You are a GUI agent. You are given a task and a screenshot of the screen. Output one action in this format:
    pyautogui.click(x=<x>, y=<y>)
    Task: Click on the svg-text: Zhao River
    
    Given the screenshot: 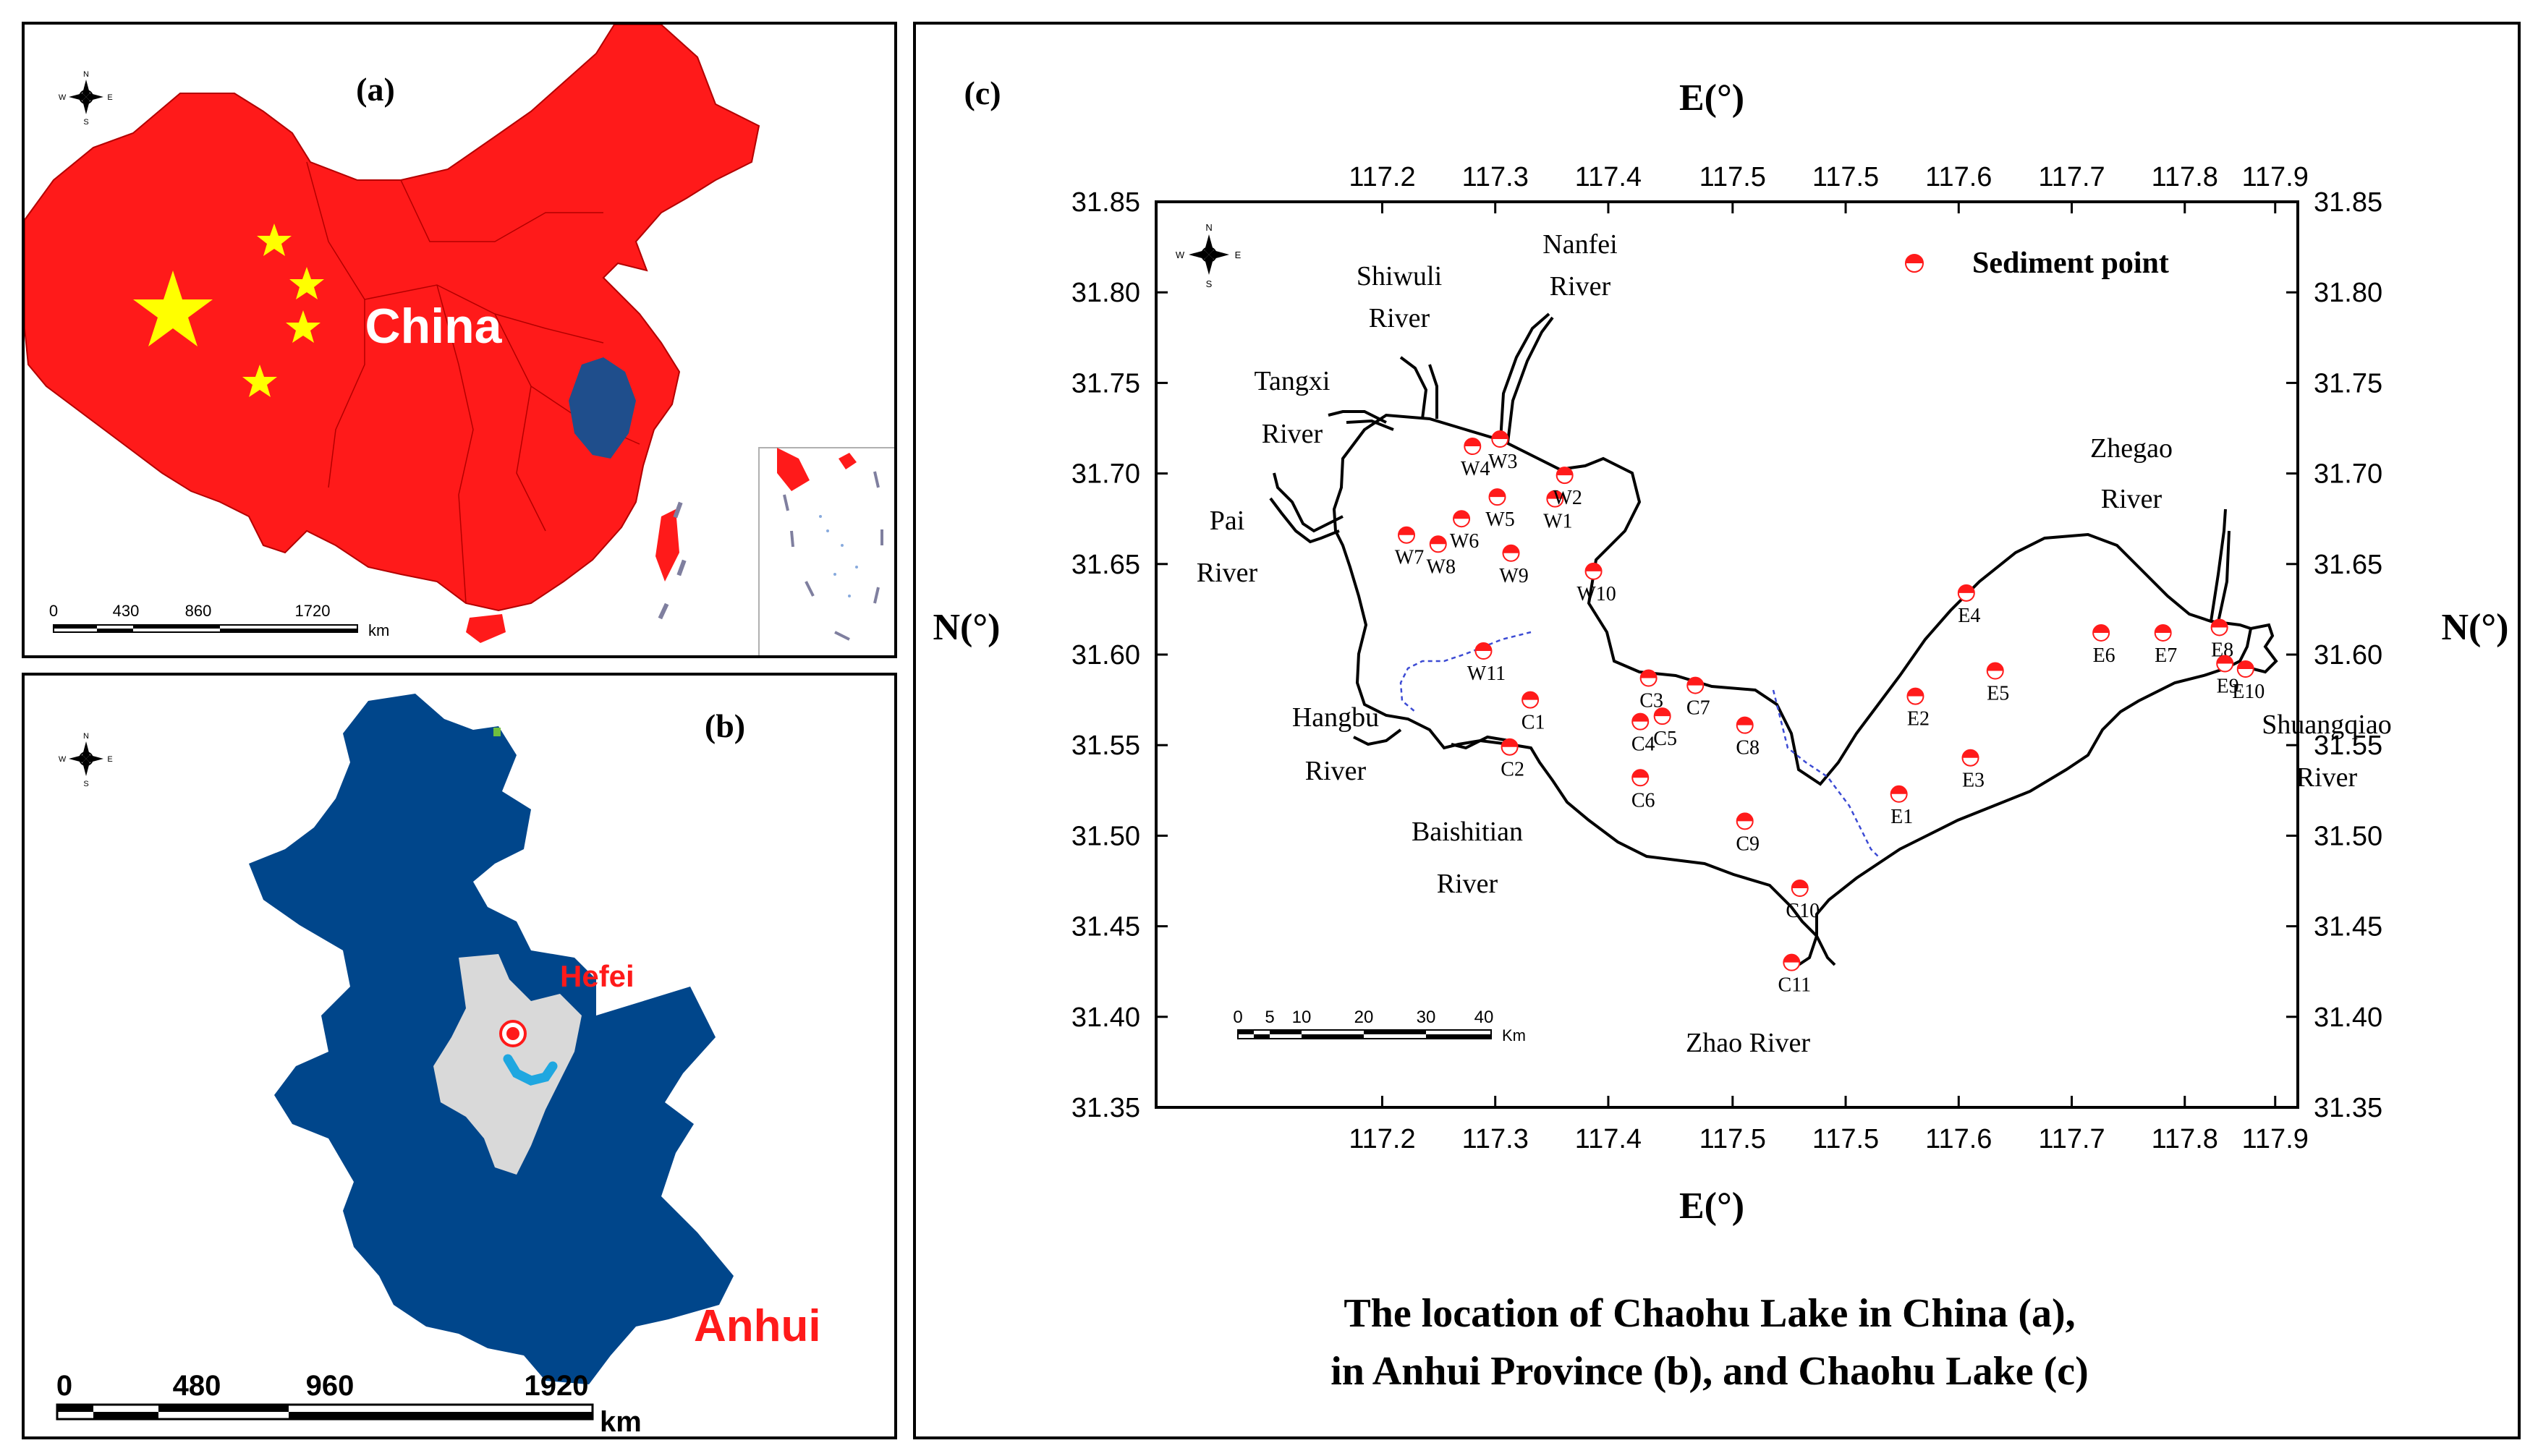 What is the action you would take?
    pyautogui.click(x=1748, y=1043)
    